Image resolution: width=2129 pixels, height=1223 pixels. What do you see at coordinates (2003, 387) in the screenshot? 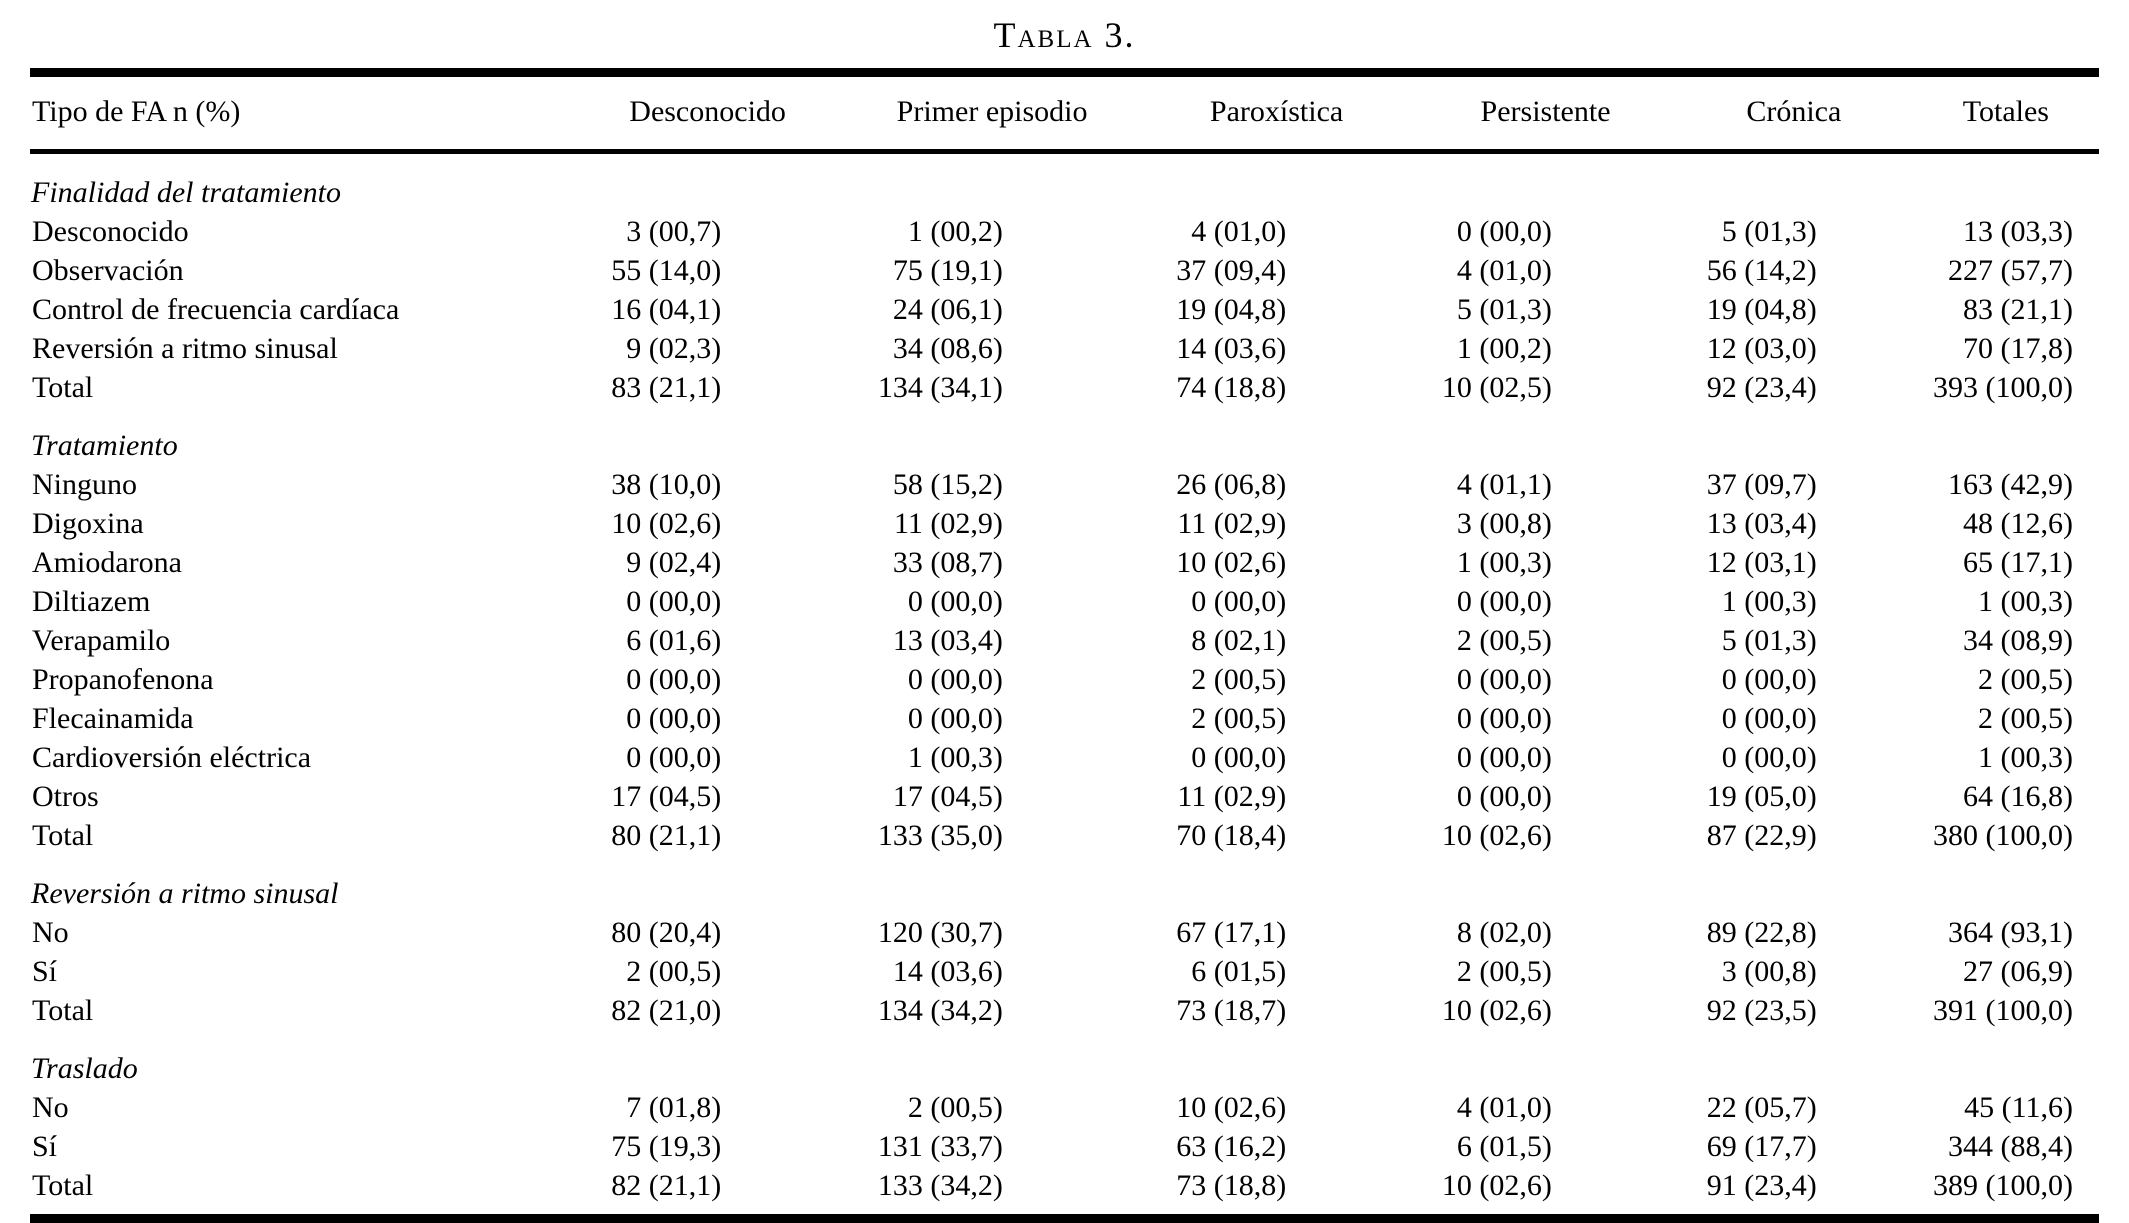
I see `data-cell: 393 (100,0)` at bounding box center [2003, 387].